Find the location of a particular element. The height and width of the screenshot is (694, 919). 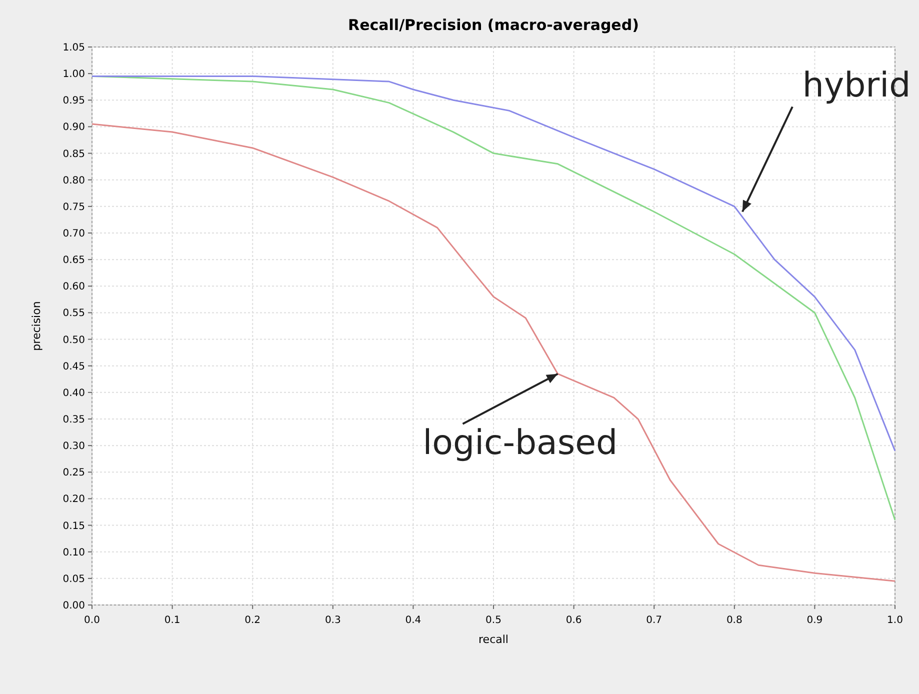

y-tick-label: 0.90 is located at coordinates (73, 128).